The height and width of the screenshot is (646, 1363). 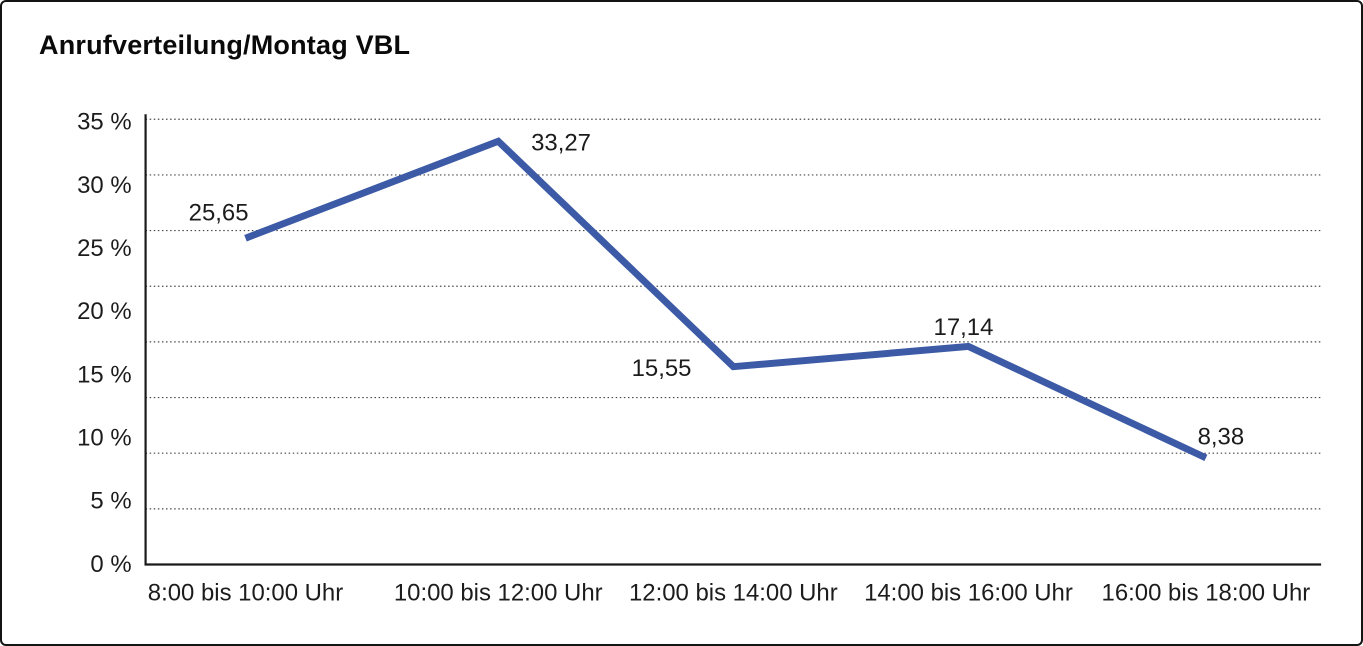 I want to click on y-axis-tick-label: 35 %, so click(x=104, y=122).